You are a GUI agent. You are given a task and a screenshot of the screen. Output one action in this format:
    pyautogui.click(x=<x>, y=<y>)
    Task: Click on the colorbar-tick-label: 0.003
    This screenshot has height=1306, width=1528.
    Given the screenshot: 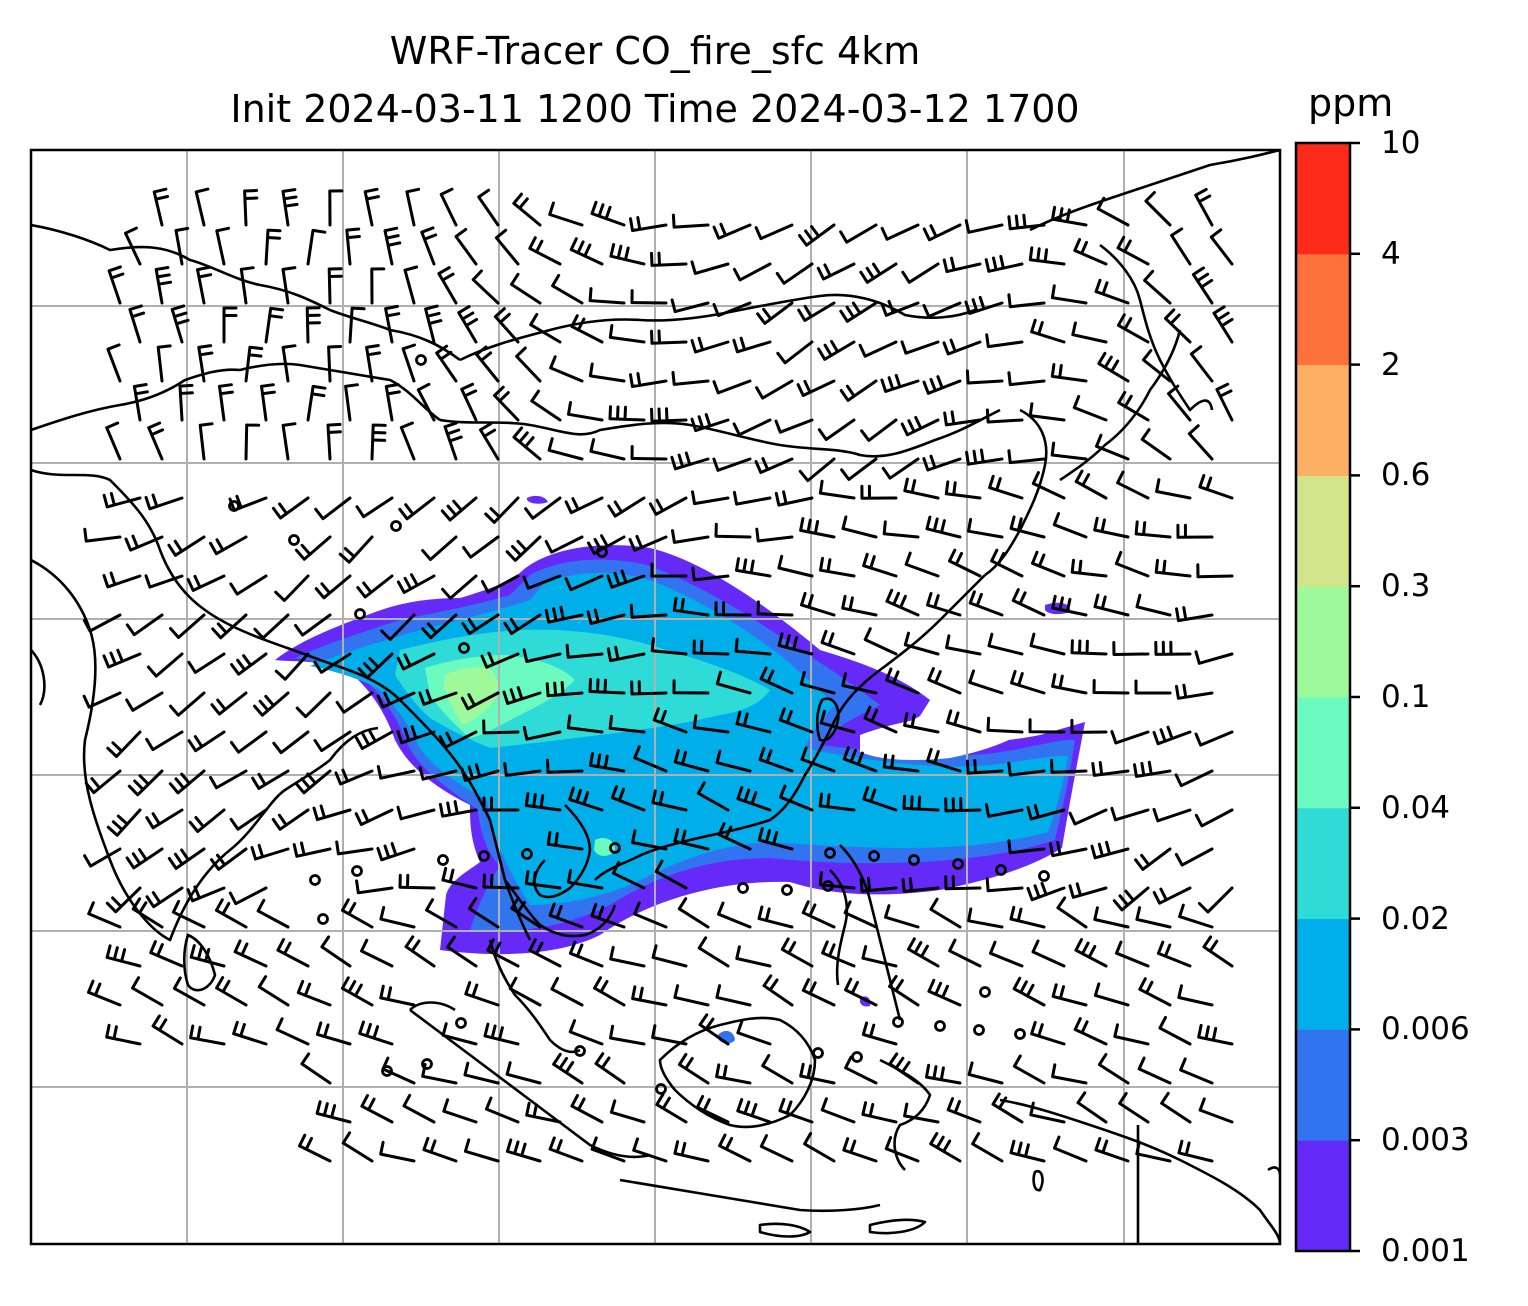 What is the action you would take?
    pyautogui.click(x=1425, y=1140)
    